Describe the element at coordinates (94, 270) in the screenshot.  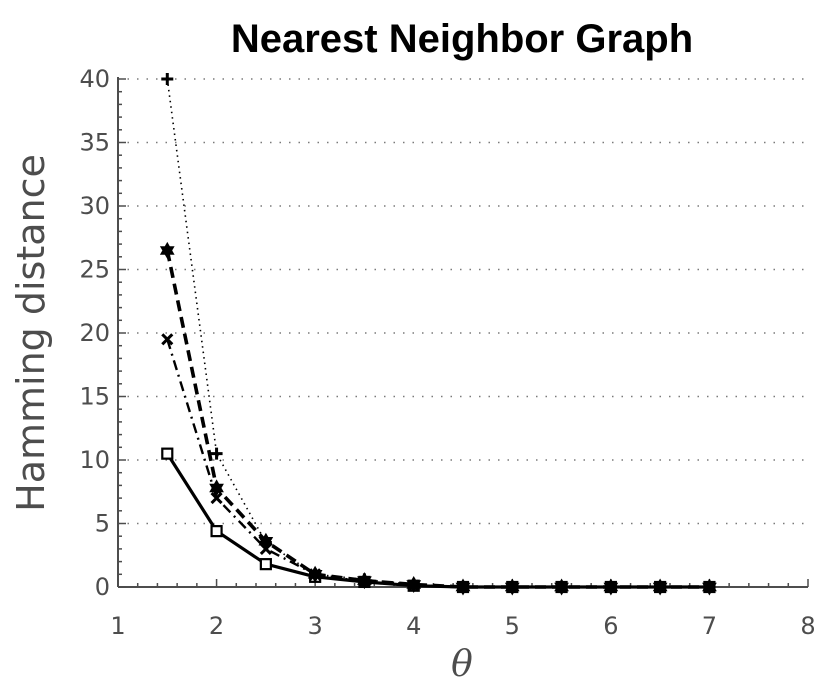
I see `y-tick-label: 25` at that location.